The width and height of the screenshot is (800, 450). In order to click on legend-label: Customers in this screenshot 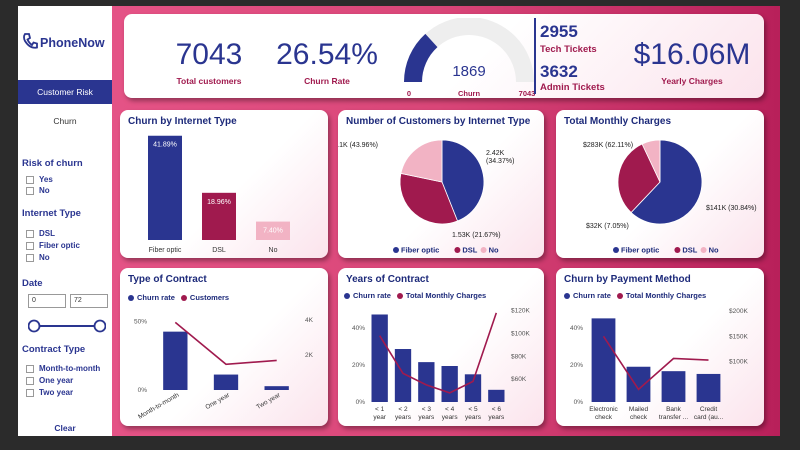, I will do `click(209, 297)`.